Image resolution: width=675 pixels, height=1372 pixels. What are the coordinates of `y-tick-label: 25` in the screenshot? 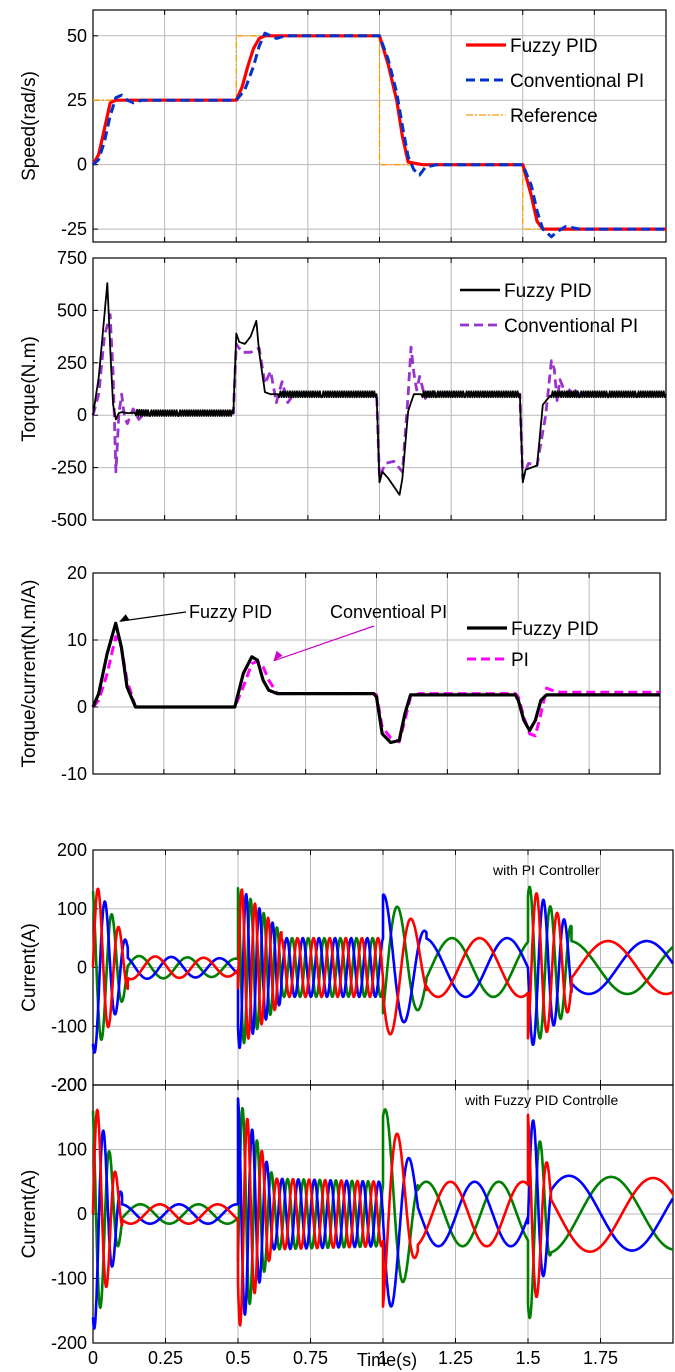 It's located at (77, 100).